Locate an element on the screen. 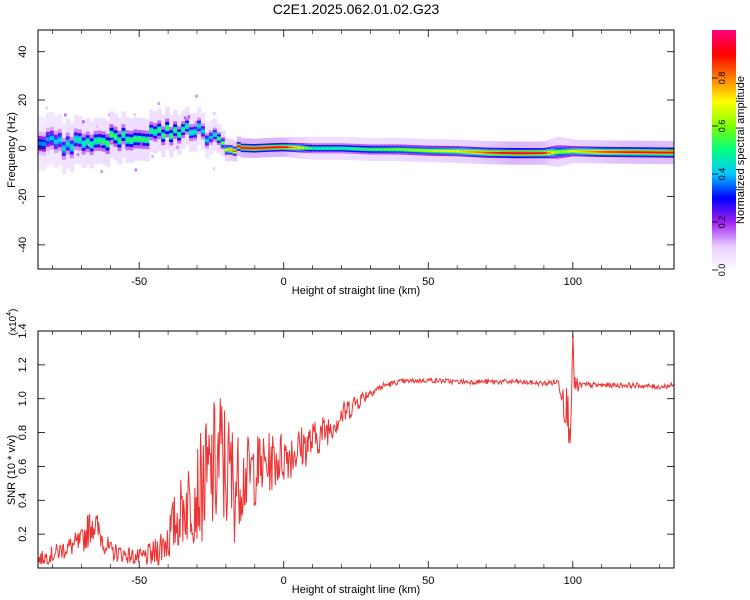 Image resolution: width=750 pixels, height=600 pixels. x-tick-label: -50 is located at coordinates (139, 581).